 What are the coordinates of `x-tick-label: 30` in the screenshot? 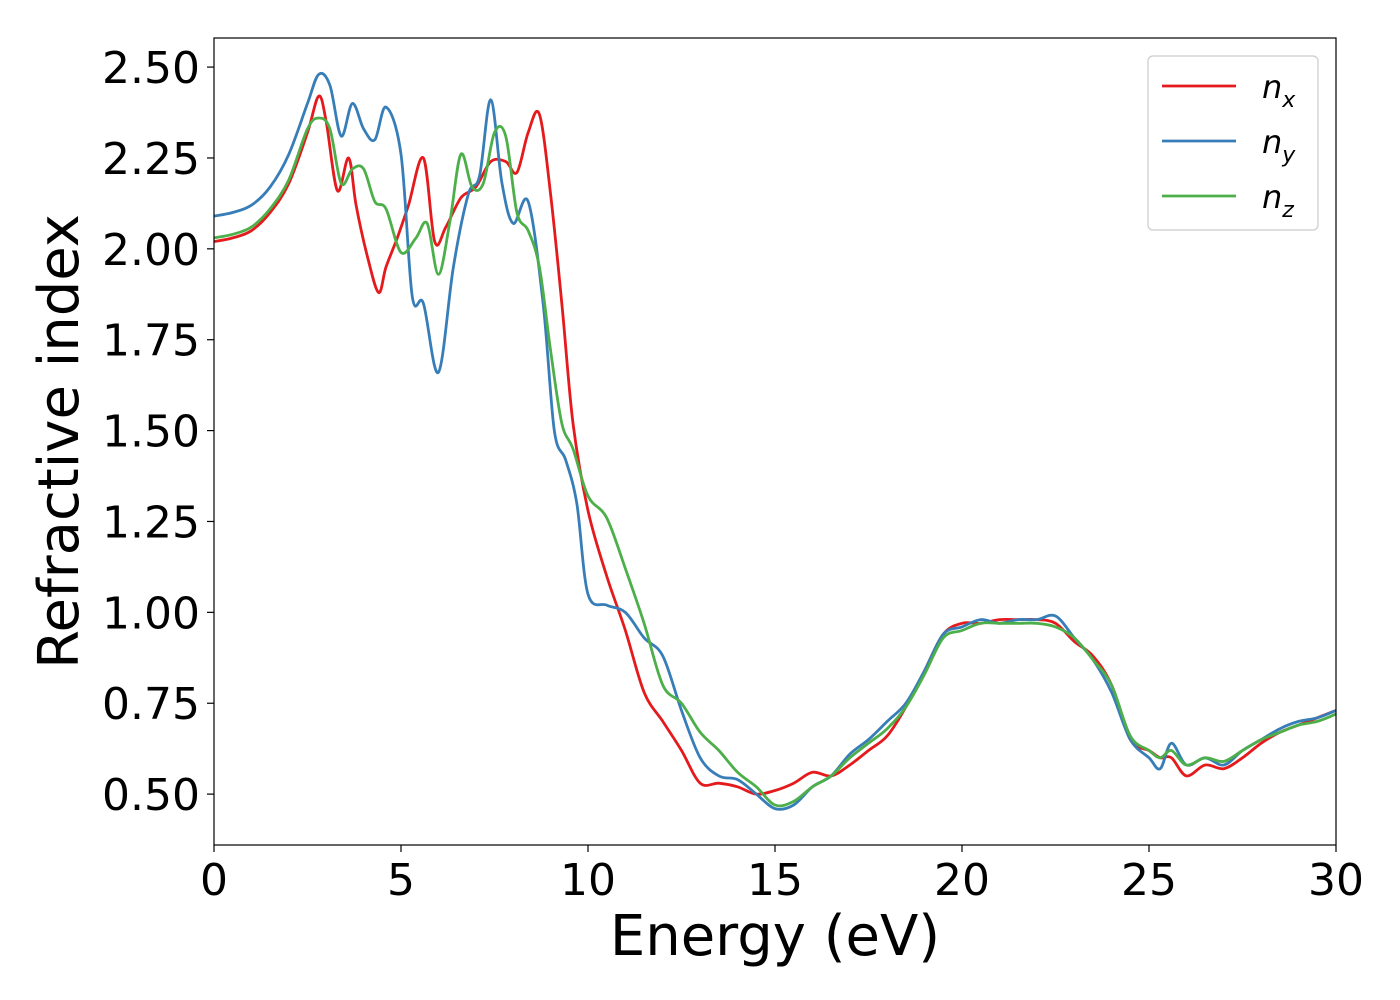 It's located at (1336, 880).